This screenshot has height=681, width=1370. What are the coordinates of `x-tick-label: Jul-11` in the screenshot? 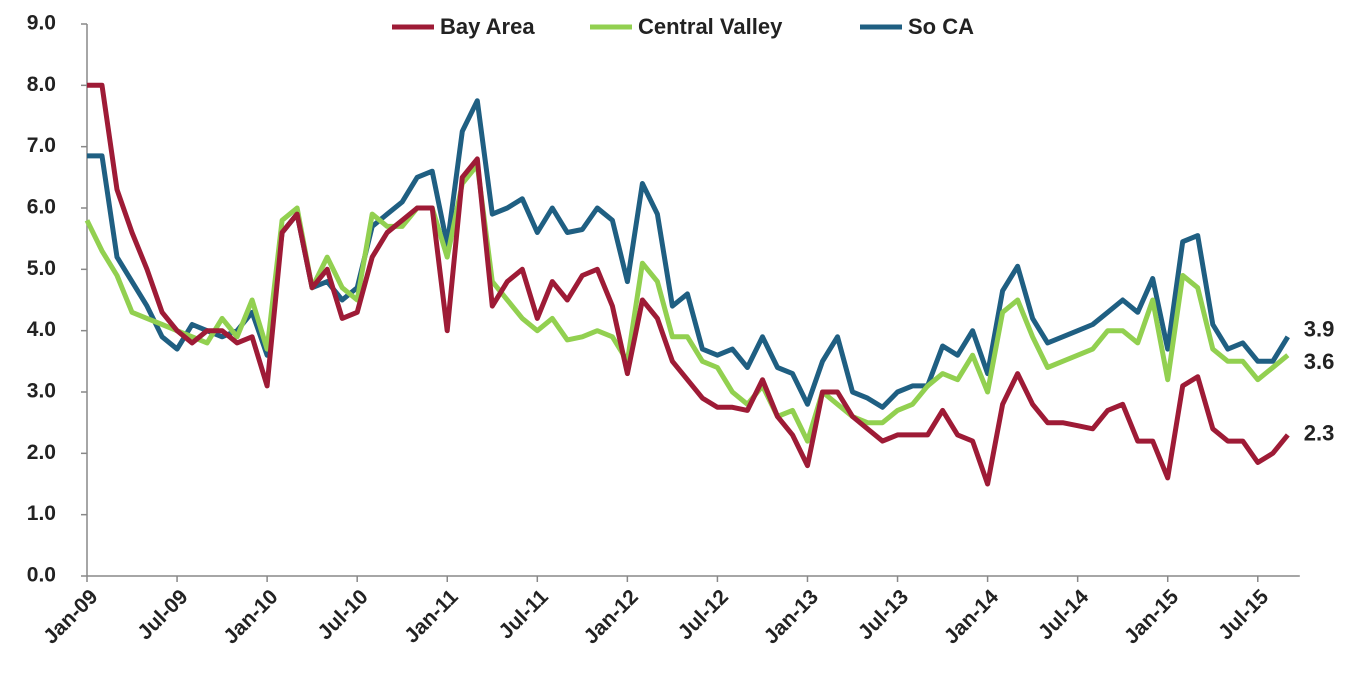 It's located at (523, 614).